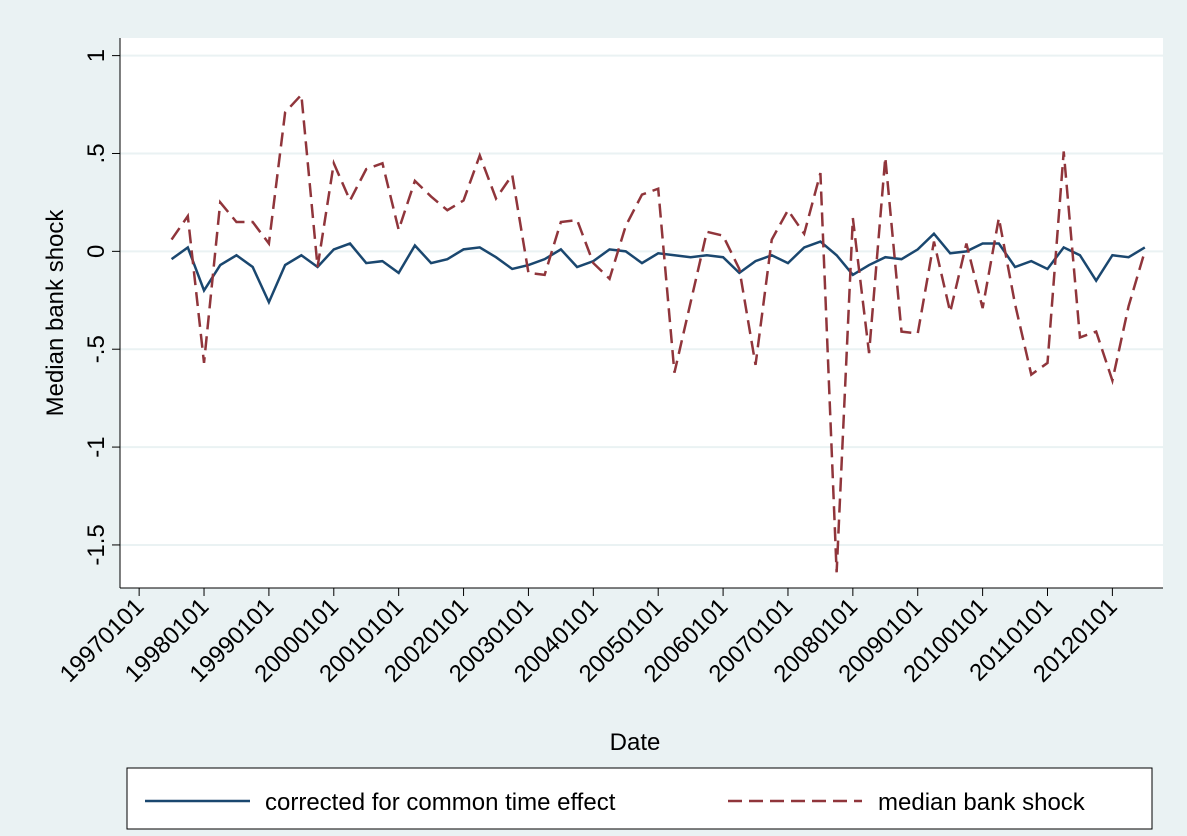  Describe the element at coordinates (96, 544) in the screenshot. I see `y-tick-label: -1.5` at that location.